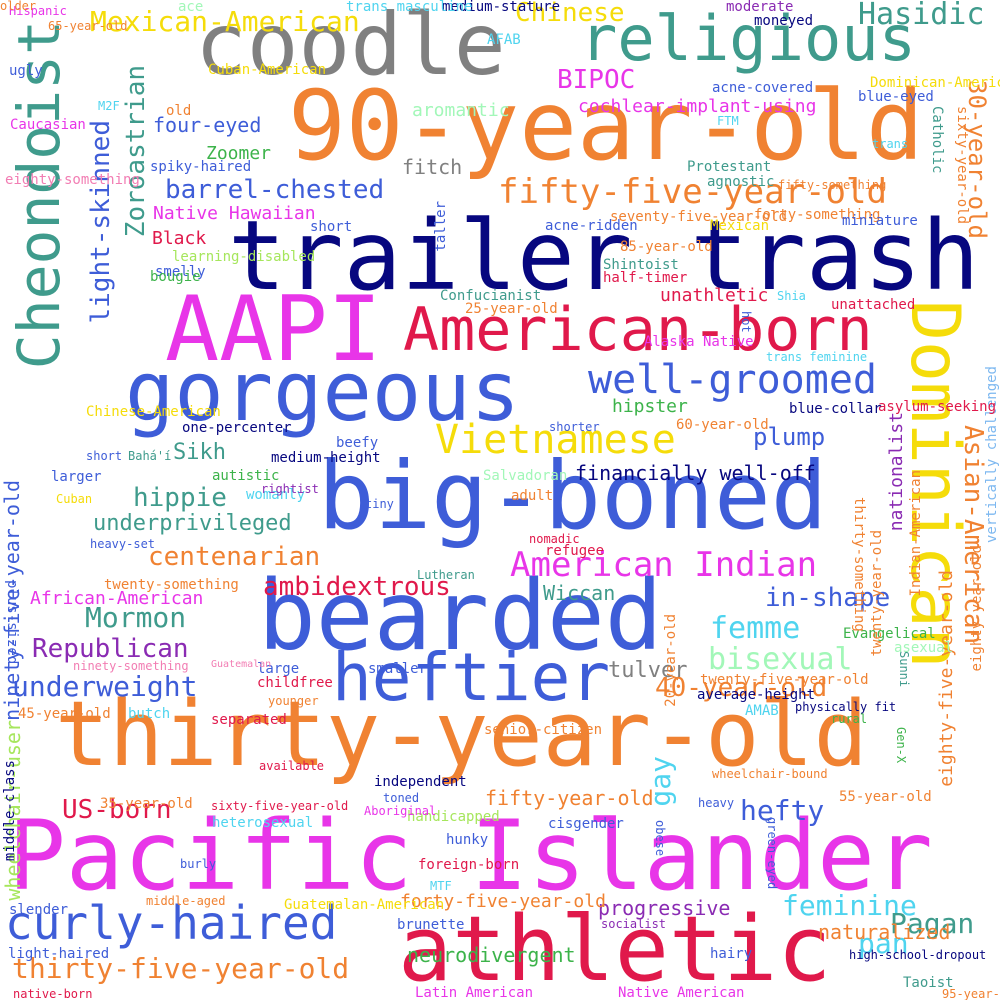 This screenshot has width=1000, height=1000. I want to click on word-medium-height: medium-height, so click(326, 458).